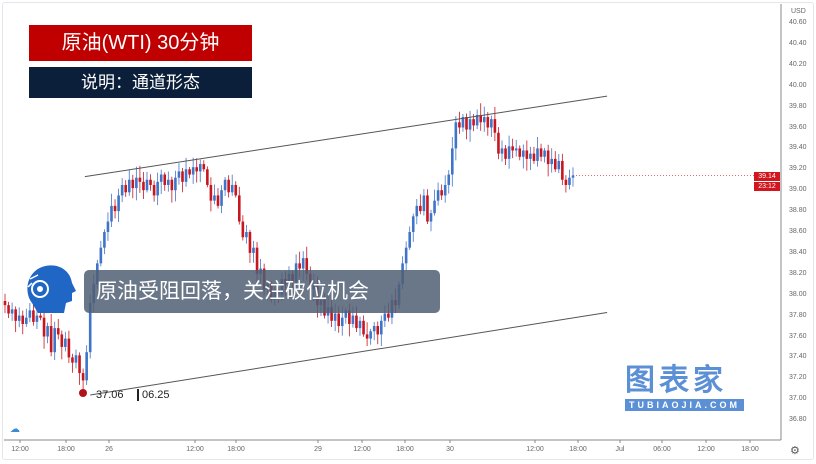 Image resolution: width=816 pixels, height=464 pixels. Describe the element at coordinates (798, 336) in the screenshot. I see `price-tick-label: 37.60` at that location.